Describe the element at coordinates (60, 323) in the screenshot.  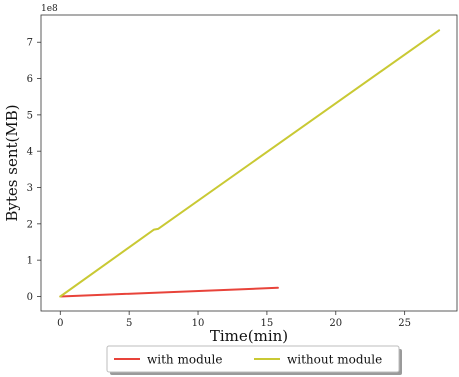
I see `x-tick-label: 0` at that location.